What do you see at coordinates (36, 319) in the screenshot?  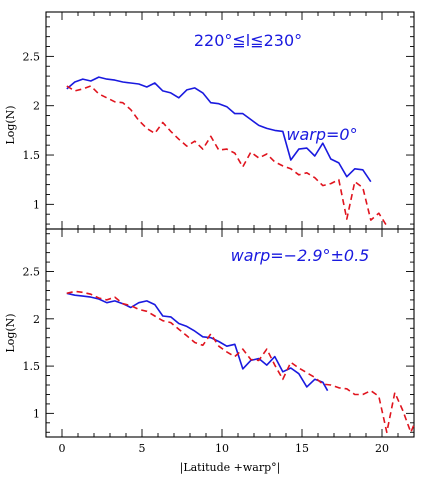 I see `bottom-y-tick-label: 2` at bounding box center [36, 319].